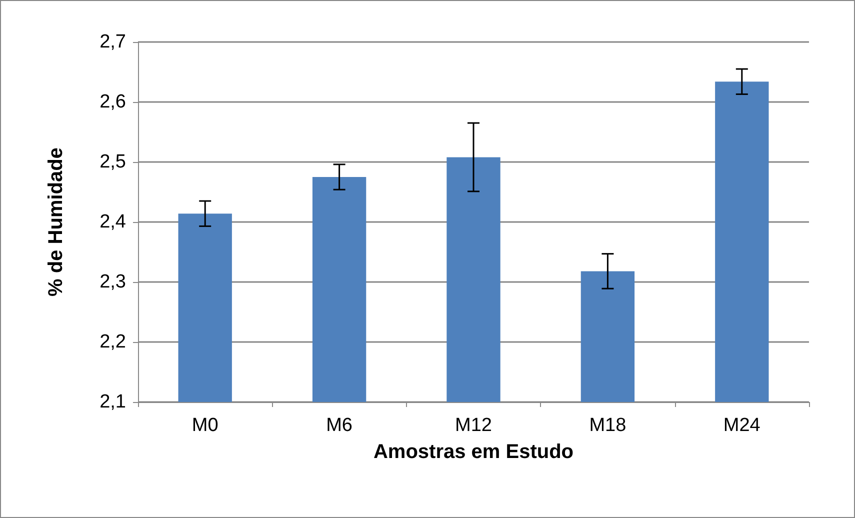 The width and height of the screenshot is (855, 518). I want to click on y-tick-label: 2,6, so click(113, 102).